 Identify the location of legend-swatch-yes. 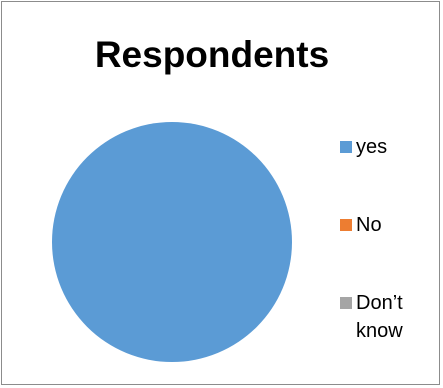
(346, 147).